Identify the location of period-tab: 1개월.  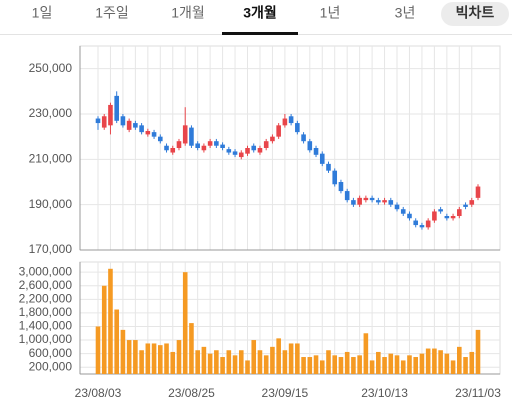
(188, 13).